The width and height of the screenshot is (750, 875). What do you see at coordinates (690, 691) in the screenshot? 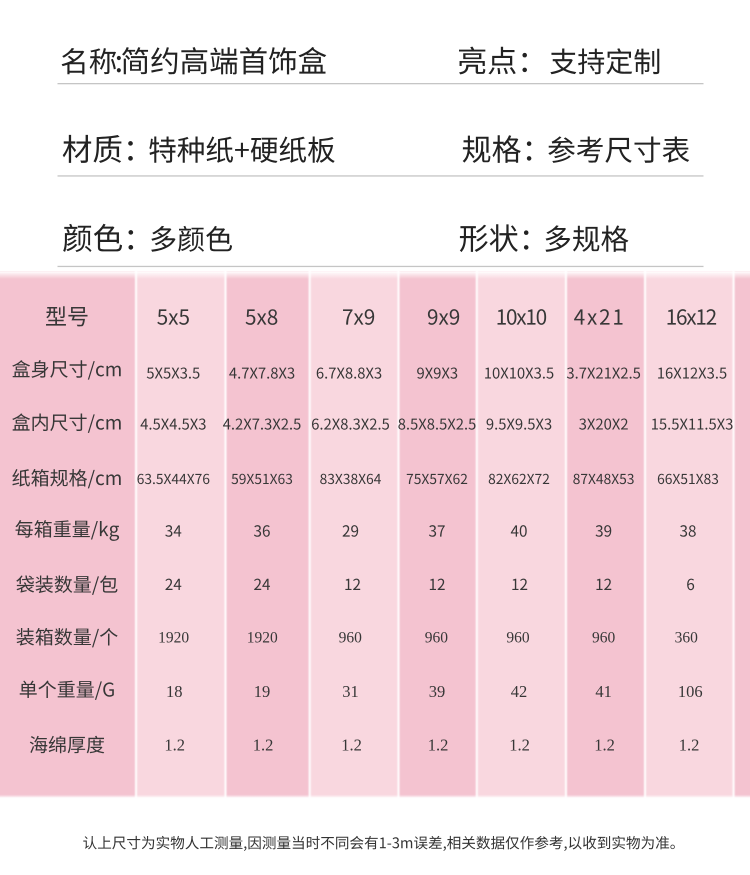
I see `svg-text: 106` at bounding box center [690, 691].